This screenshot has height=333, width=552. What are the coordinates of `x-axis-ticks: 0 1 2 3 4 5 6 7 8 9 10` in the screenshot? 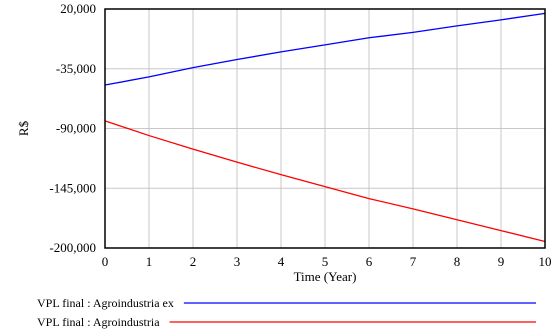 It's located at (327, 261).